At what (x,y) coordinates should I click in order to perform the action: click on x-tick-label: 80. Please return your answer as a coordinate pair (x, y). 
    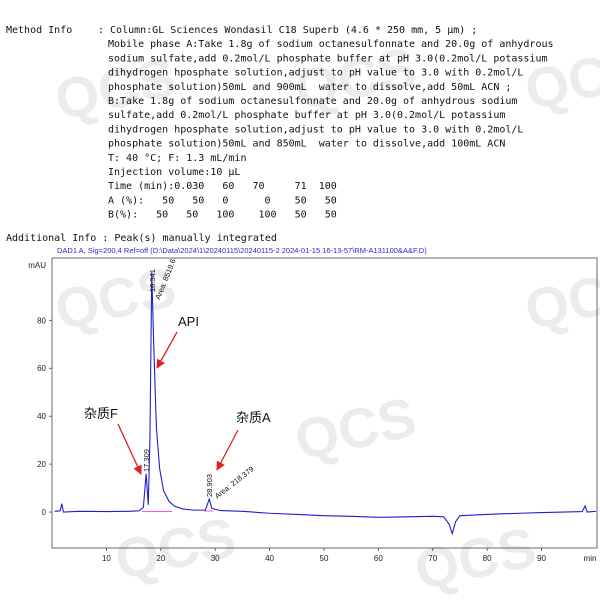
    Looking at the image, I should click on (487, 558).